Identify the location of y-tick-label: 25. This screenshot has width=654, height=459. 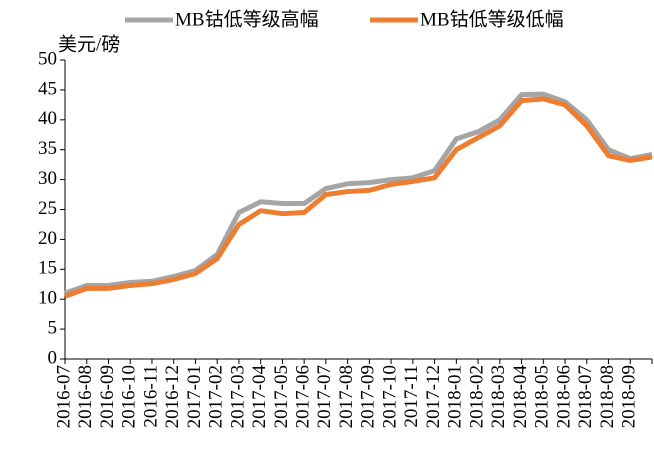
(47, 208).